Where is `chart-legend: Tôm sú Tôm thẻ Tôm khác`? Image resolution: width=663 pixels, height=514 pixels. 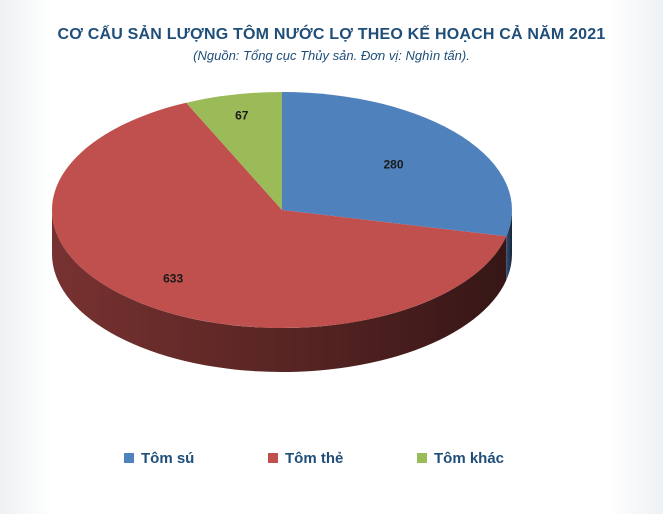
chart-legend: Tôm sú Tôm thẻ Tôm khác is located at coordinates (331, 458).